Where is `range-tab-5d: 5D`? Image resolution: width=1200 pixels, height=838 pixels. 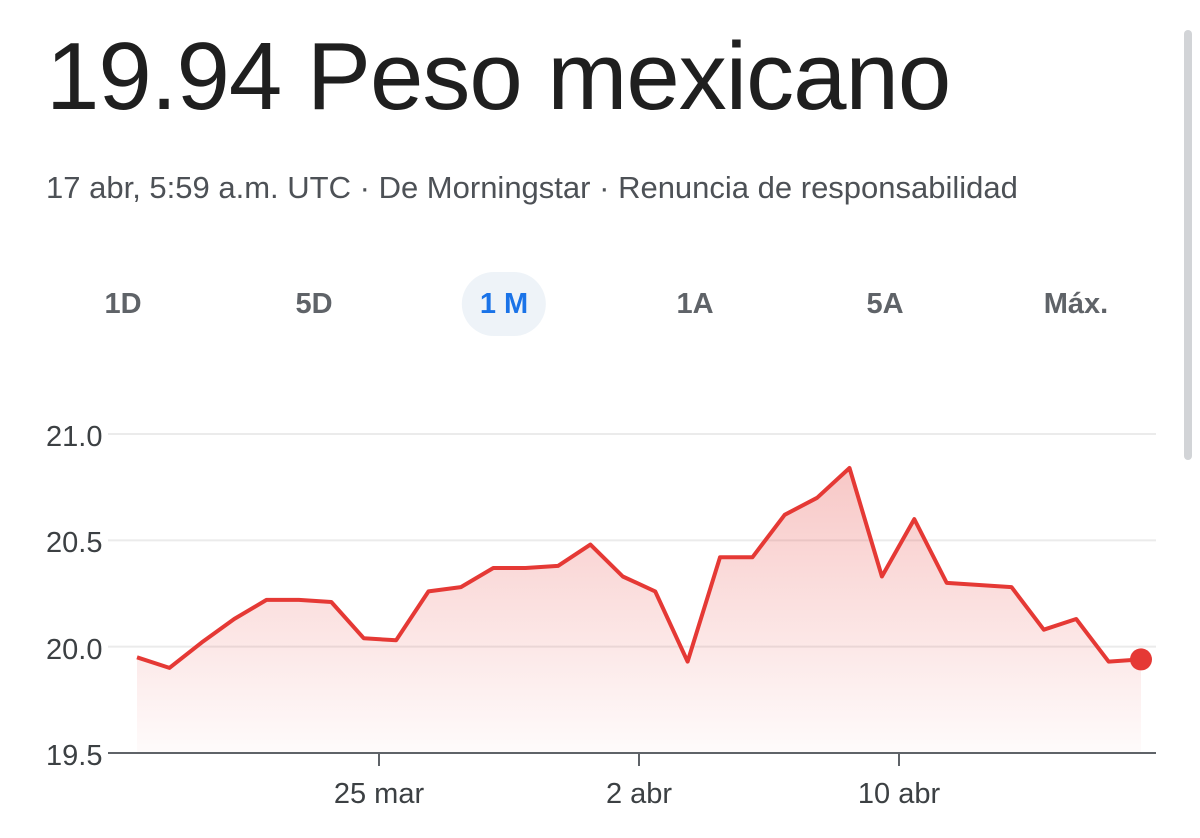 range-tab-5d: 5D is located at coordinates (314, 304).